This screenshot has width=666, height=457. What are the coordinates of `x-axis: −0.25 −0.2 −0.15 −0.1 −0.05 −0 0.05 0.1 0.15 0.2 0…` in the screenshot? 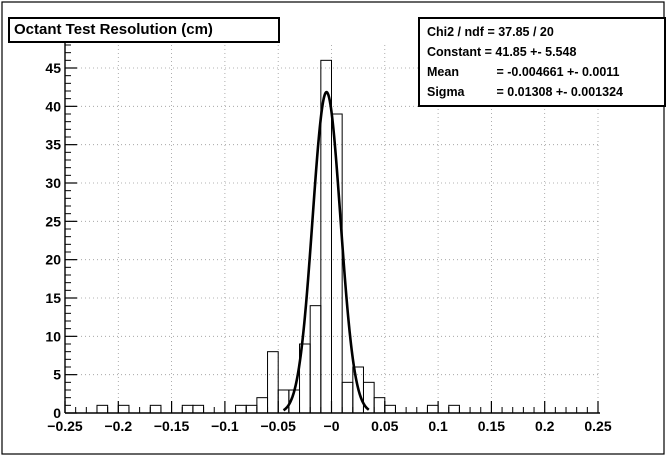 It's located at (329, 417).